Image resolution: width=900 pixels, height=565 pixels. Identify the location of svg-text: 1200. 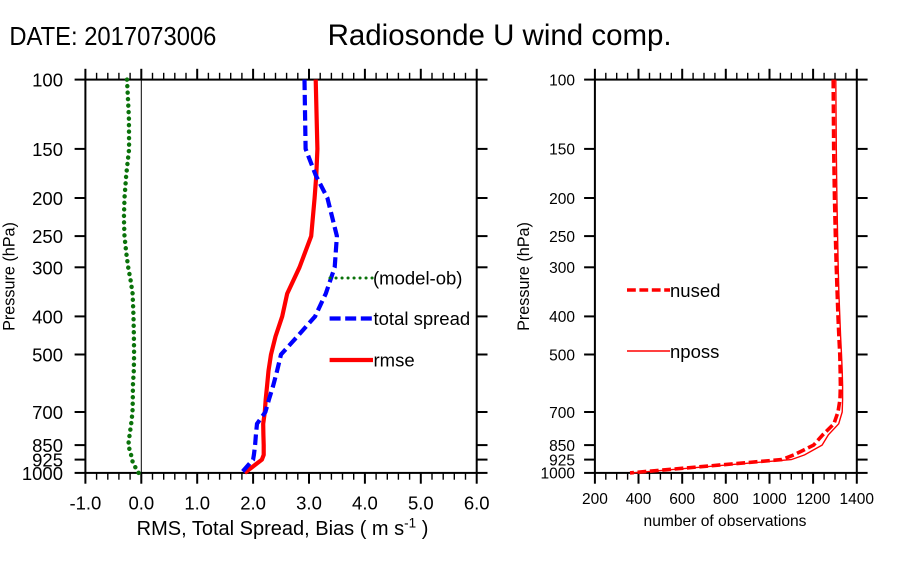
(813, 499).